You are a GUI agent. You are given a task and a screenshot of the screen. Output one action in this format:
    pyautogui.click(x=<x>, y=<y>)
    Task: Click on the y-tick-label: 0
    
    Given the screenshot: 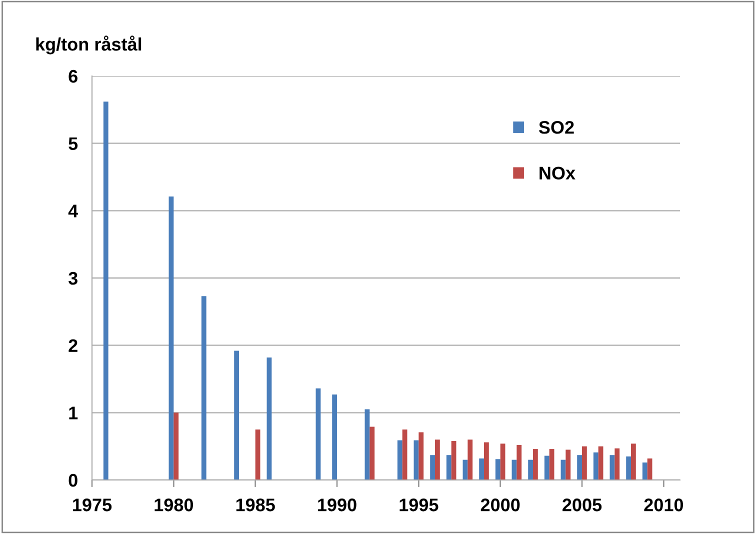 What is the action you would take?
    pyautogui.click(x=73, y=480)
    